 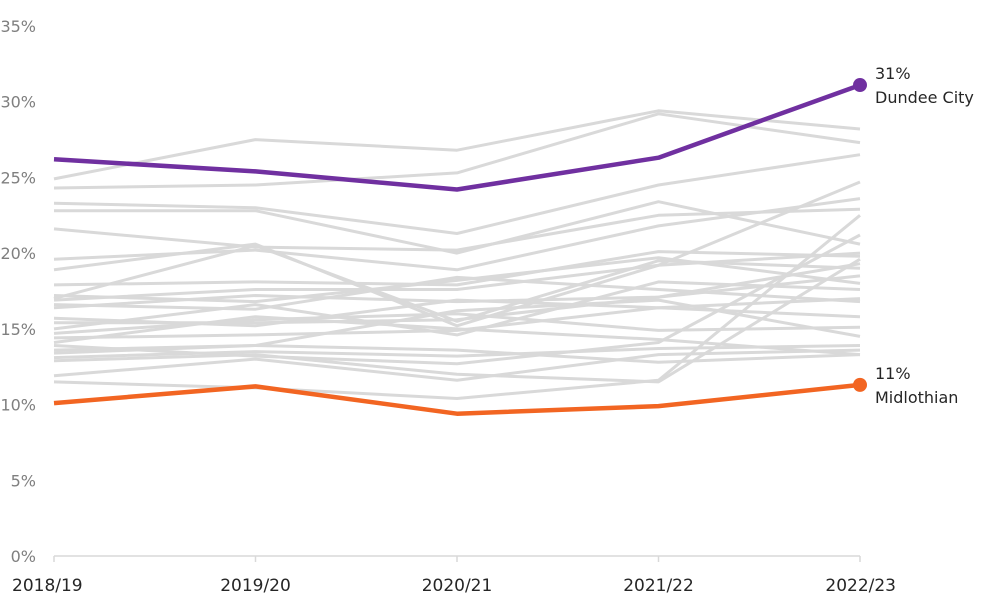 I want to click on end-series-name-label: Dundee City, so click(x=924, y=97).